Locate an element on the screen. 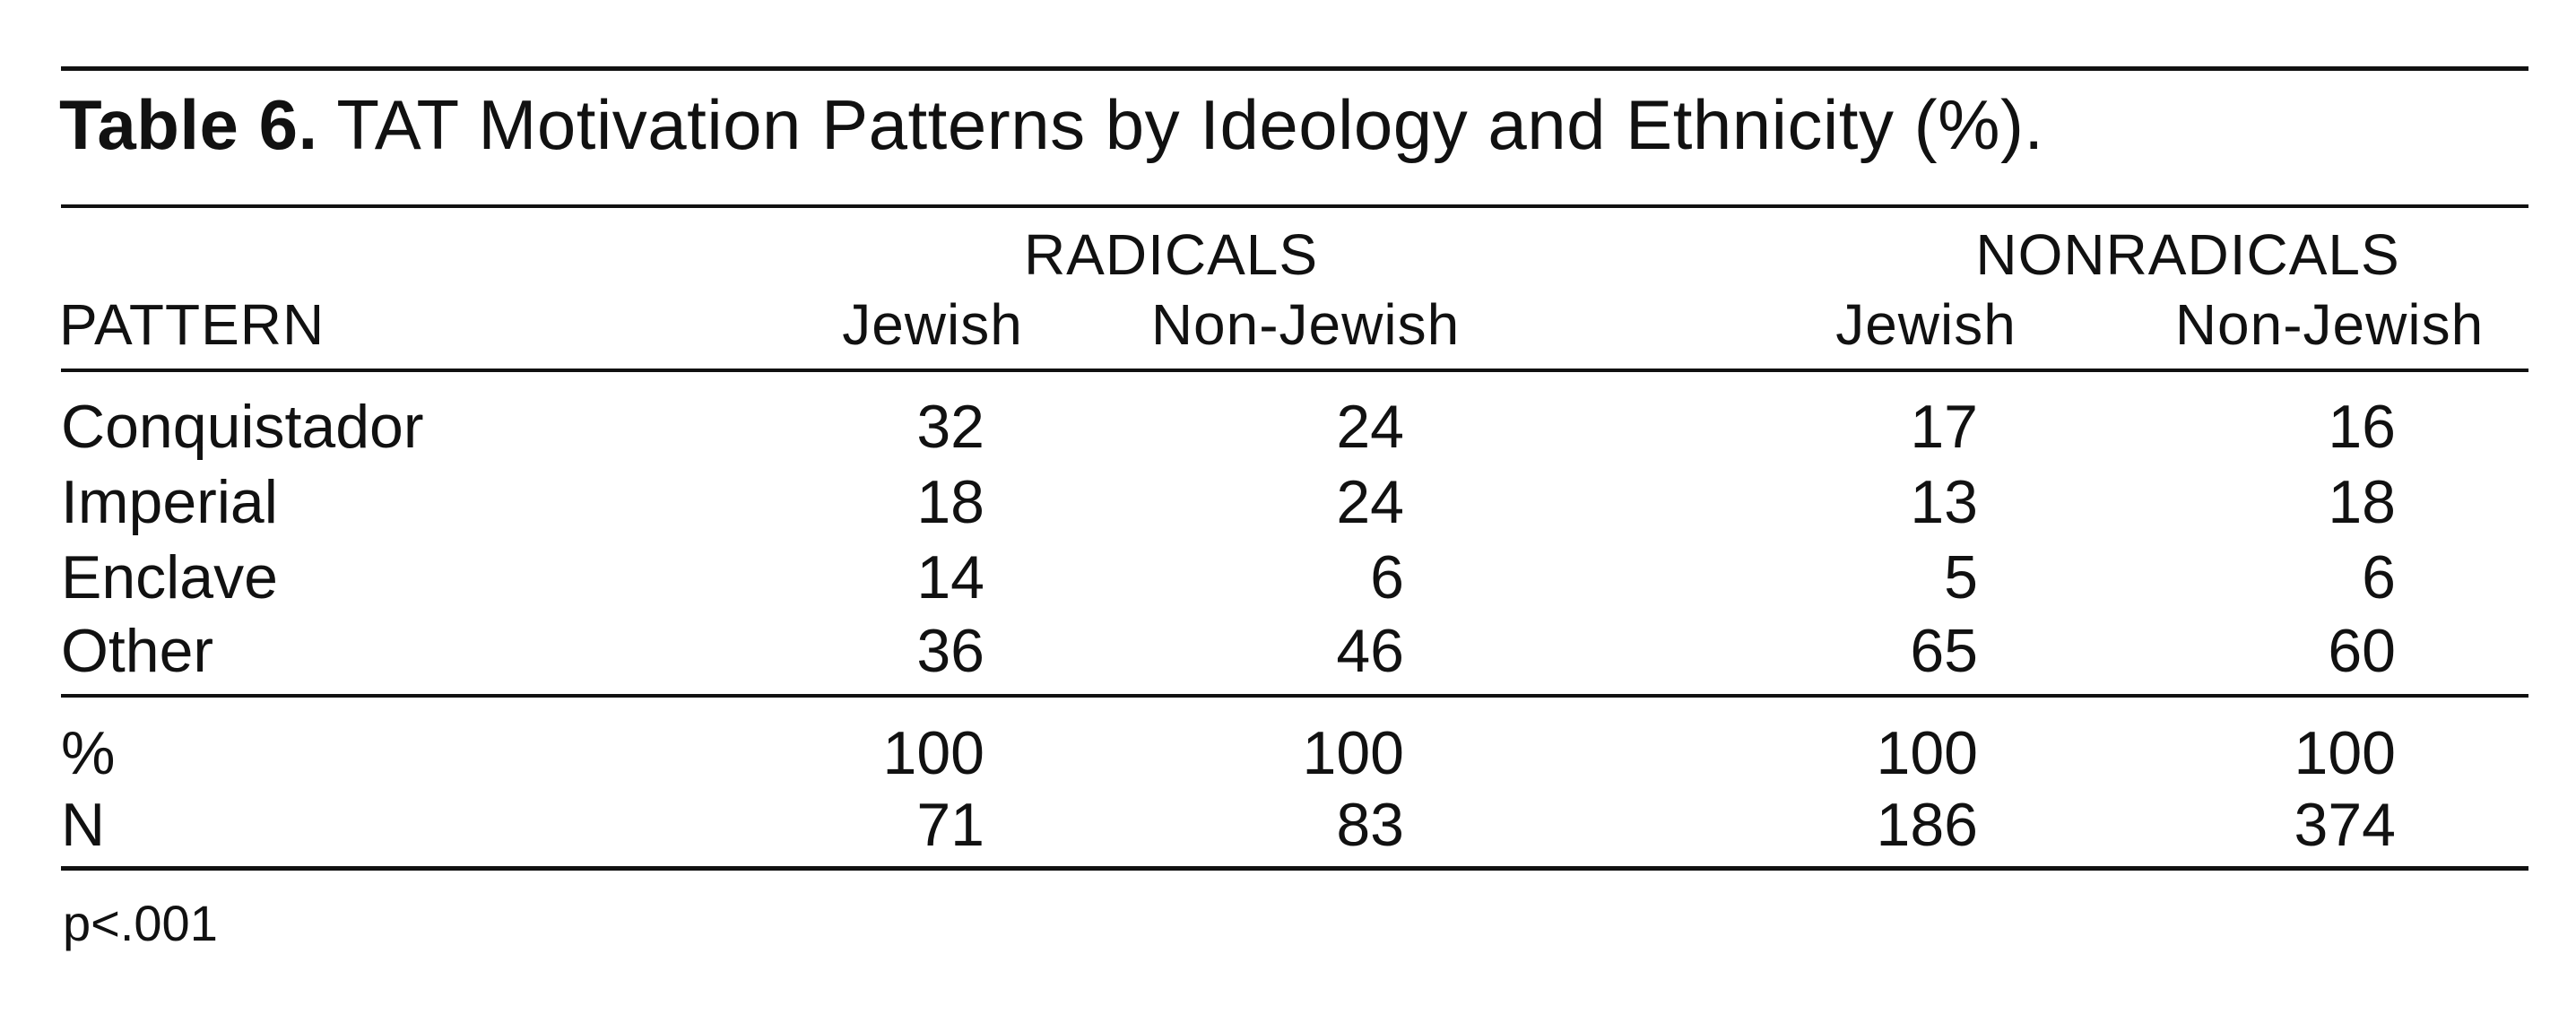 Image resolution: width=2576 pixels, height=1032 pixels. table-bottom-rule is located at coordinates (1294, 868).